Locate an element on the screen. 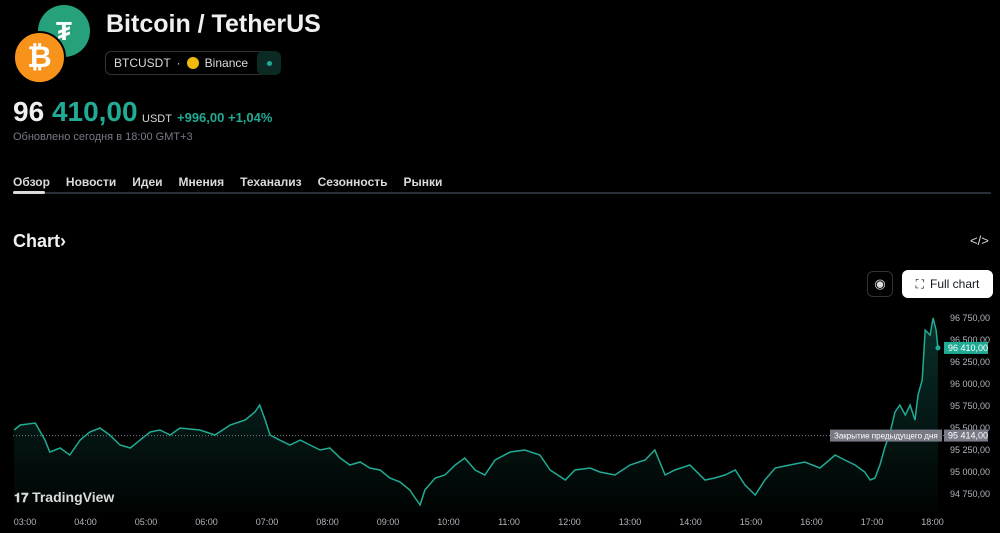 Image resolution: width=1000 pixels, height=533 pixels. tab-opinions: Мнения is located at coordinates (201, 182).